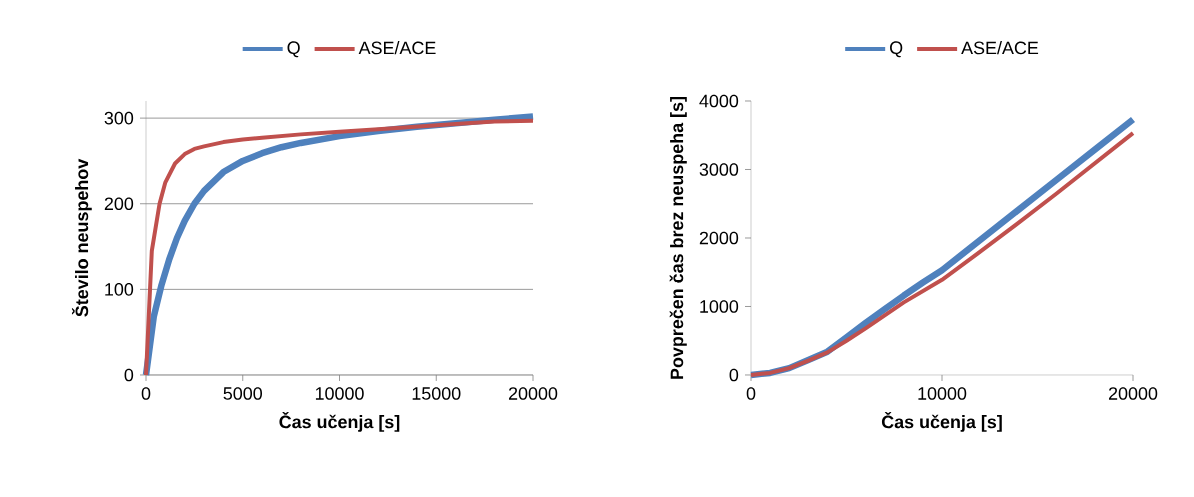 The image size is (1194, 497). I want to click on y-tick-label: 3000, so click(719, 169).